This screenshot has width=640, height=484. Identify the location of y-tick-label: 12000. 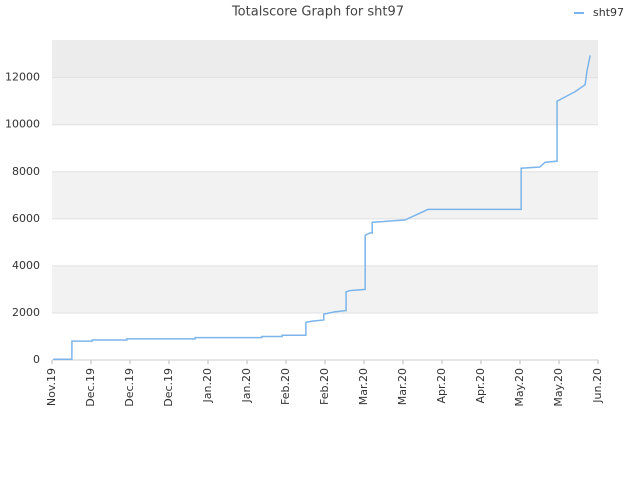
(22, 77).